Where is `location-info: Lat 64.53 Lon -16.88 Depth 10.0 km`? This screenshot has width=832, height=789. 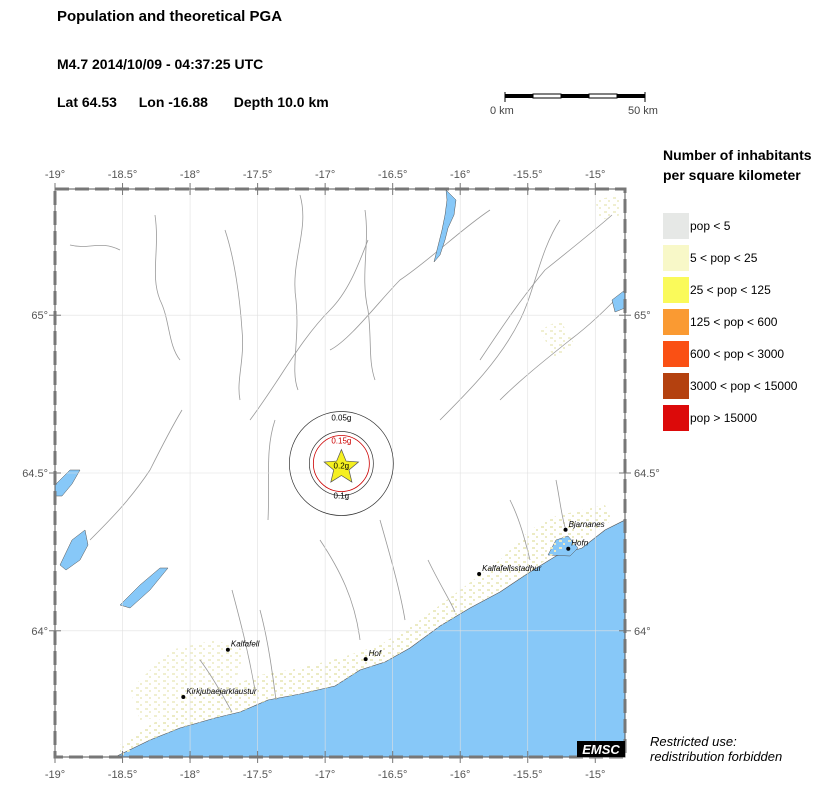 location-info: Lat 64.53 Lon -16.88 Depth 10.0 km is located at coordinates (193, 102).